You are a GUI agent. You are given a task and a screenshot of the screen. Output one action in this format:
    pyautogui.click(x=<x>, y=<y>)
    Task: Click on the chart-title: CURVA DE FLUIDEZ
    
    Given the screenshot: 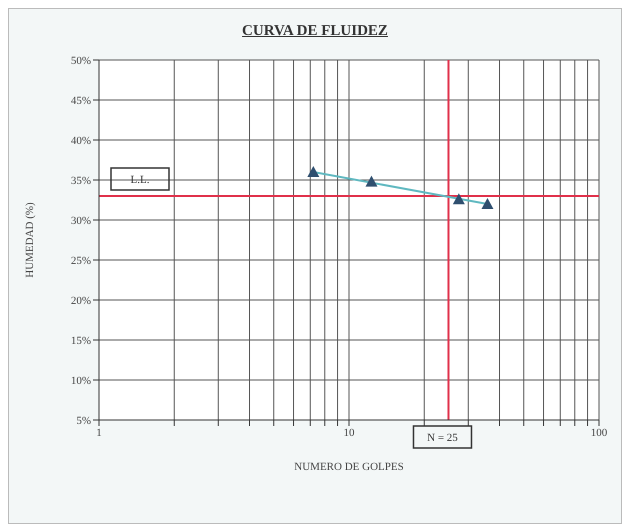 What is the action you would take?
    pyautogui.click(x=315, y=31)
    